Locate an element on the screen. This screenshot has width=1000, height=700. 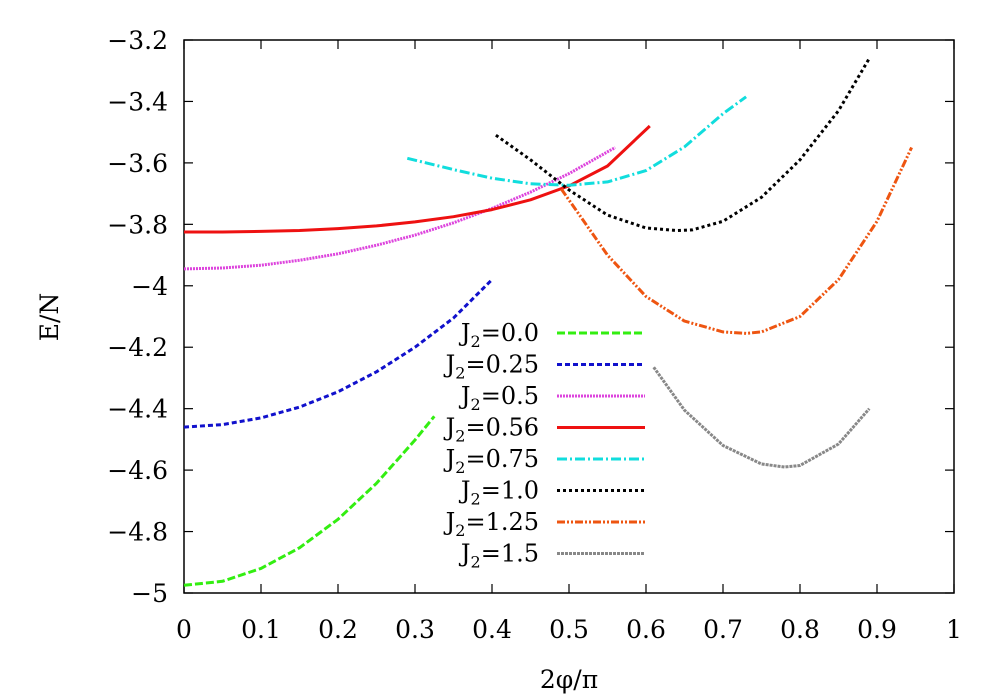
legend-label: J2=0.5 is located at coordinates (498, 398).